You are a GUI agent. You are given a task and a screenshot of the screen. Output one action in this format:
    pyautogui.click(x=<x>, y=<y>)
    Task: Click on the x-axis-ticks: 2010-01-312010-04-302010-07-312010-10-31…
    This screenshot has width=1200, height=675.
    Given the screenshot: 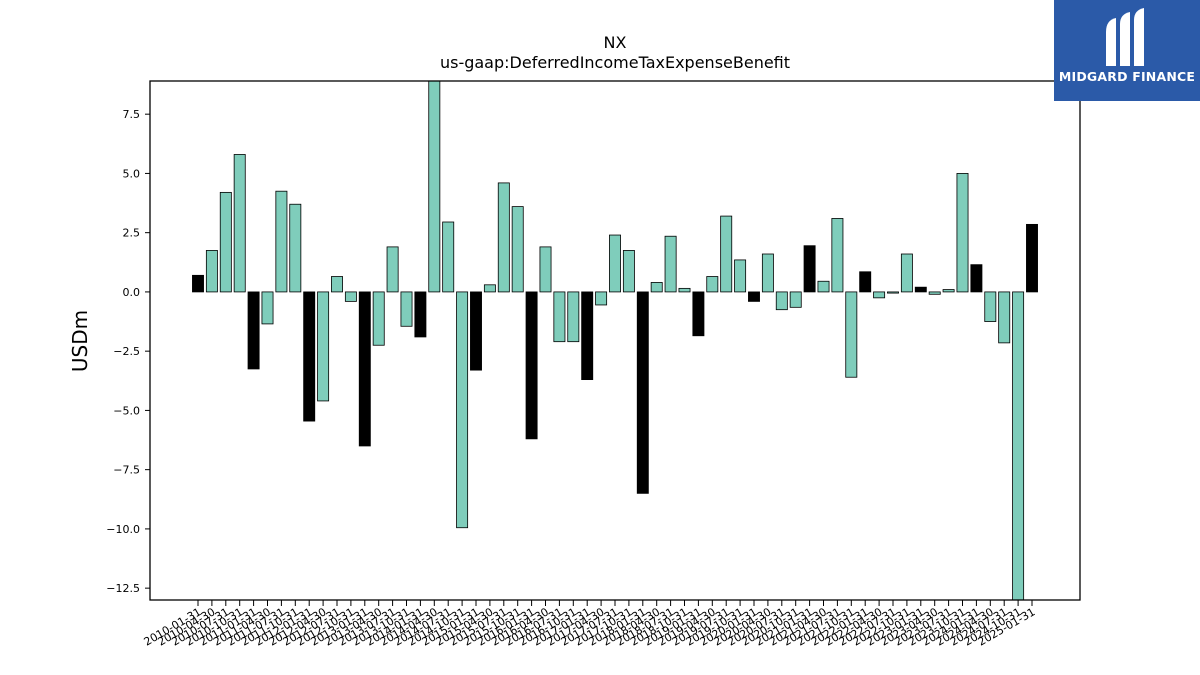 What is the action you would take?
    pyautogui.click(x=590, y=624)
    